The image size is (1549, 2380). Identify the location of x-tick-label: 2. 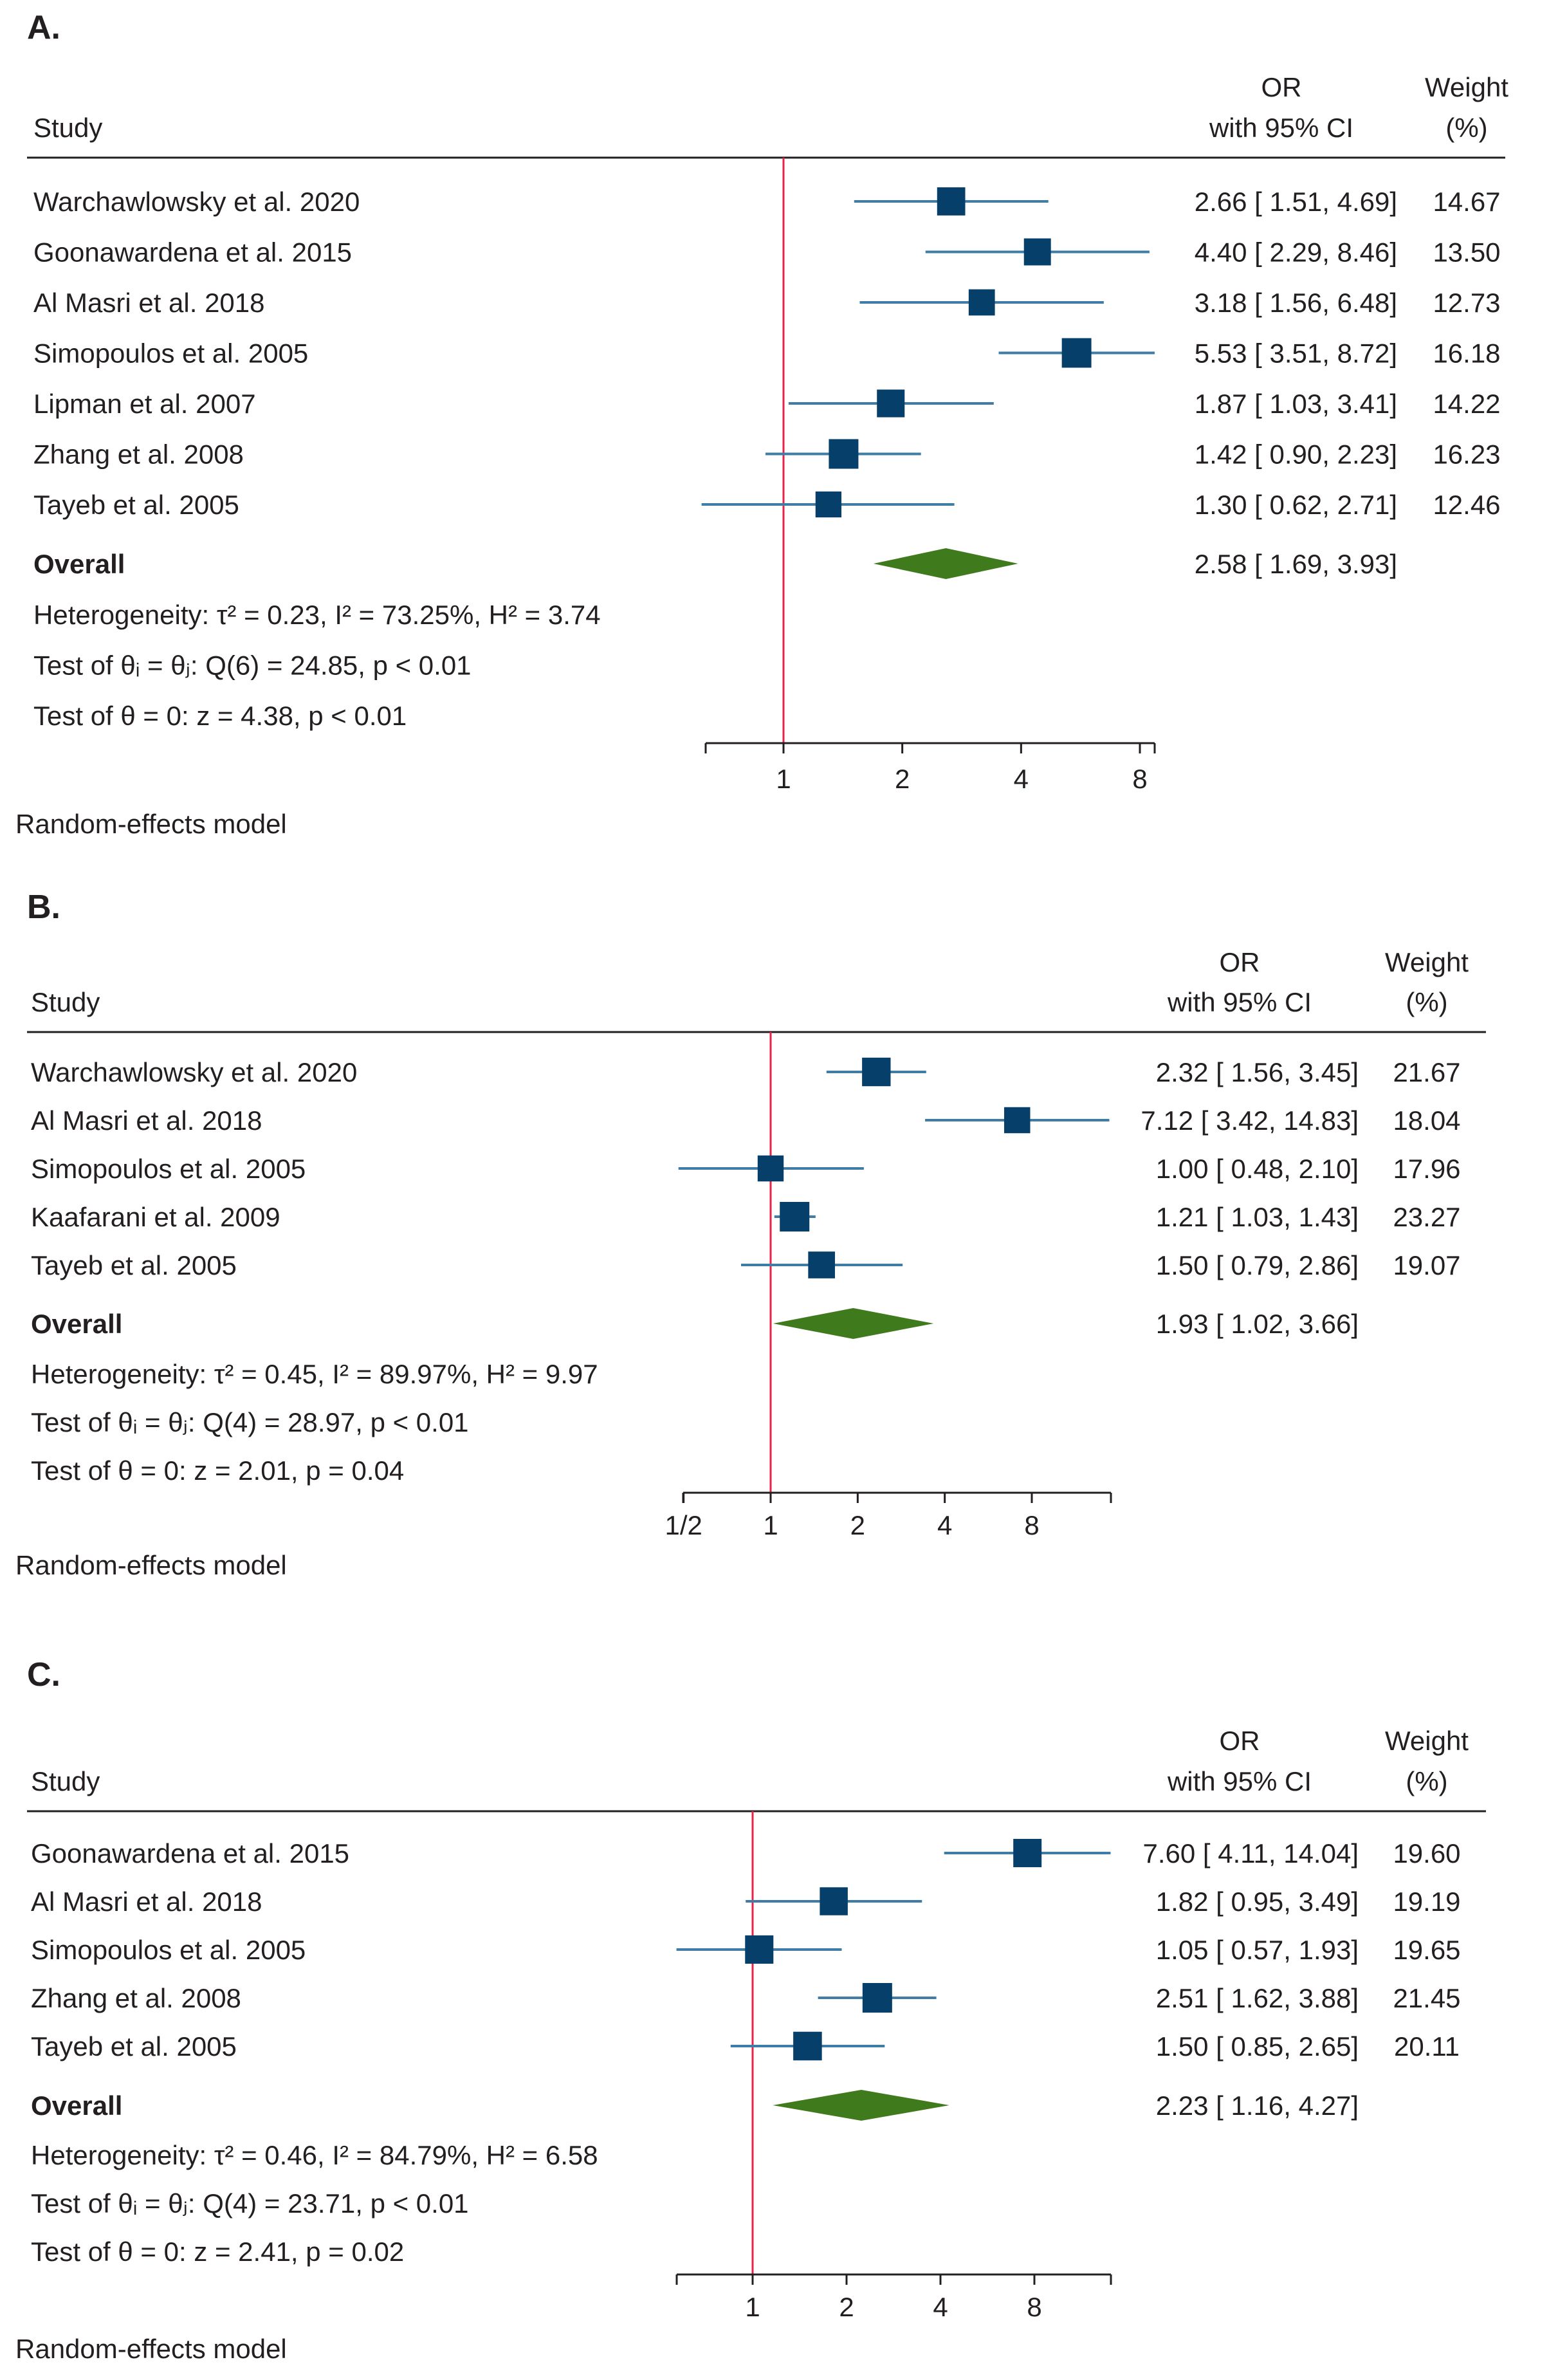
(857, 1525).